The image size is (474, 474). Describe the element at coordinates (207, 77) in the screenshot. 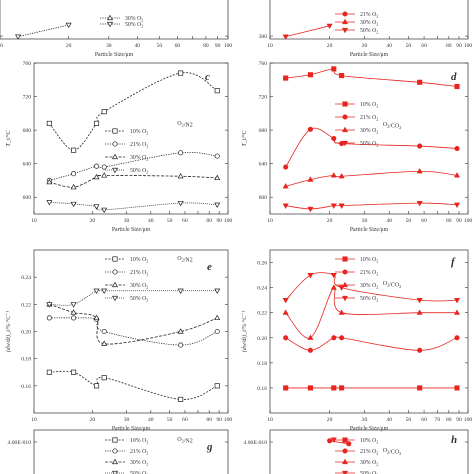

I see `panel-letter: c` at that location.